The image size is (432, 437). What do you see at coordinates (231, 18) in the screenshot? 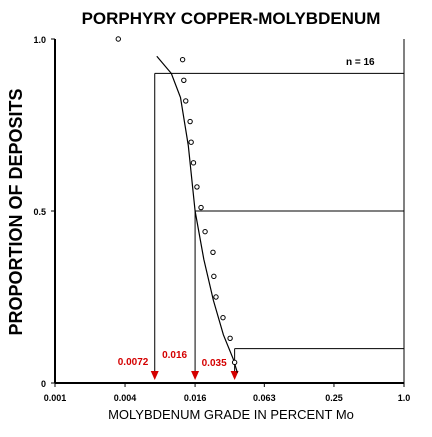
I see `chart-title: PORPHYRY COPPER-MOLYBDENUM` at bounding box center [231, 18].